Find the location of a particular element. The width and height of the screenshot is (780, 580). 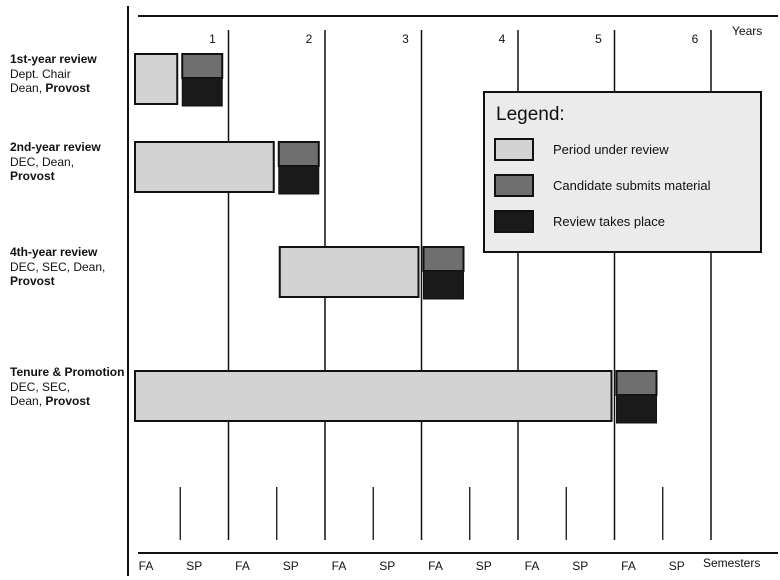

year-number-label: 5 is located at coordinates (598, 39).